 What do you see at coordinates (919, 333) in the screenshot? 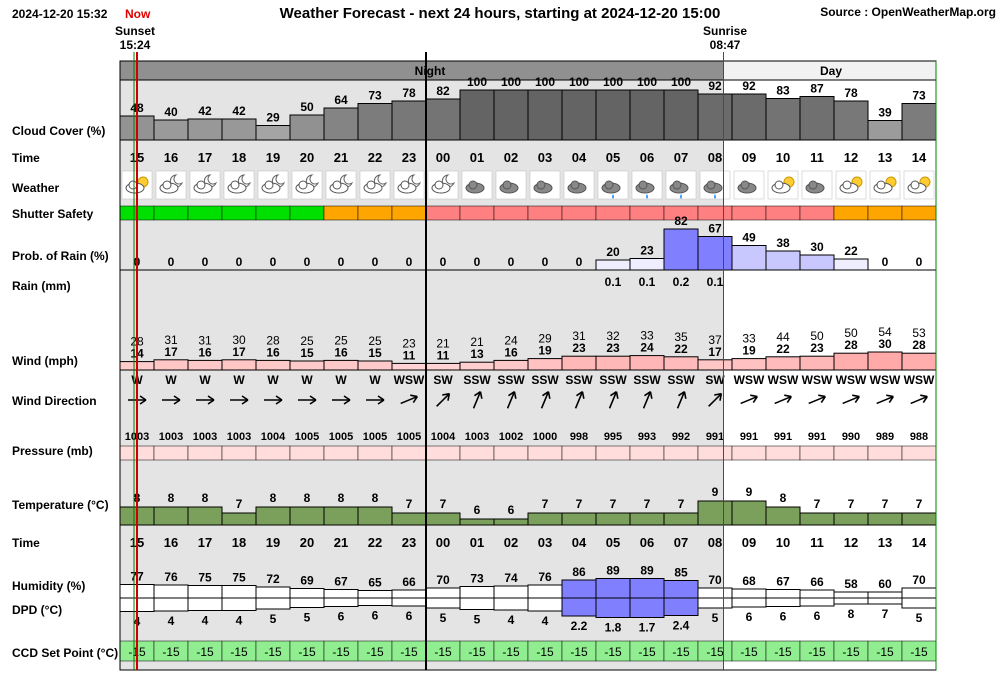
I see `wind-gust-value: 53` at bounding box center [919, 333].